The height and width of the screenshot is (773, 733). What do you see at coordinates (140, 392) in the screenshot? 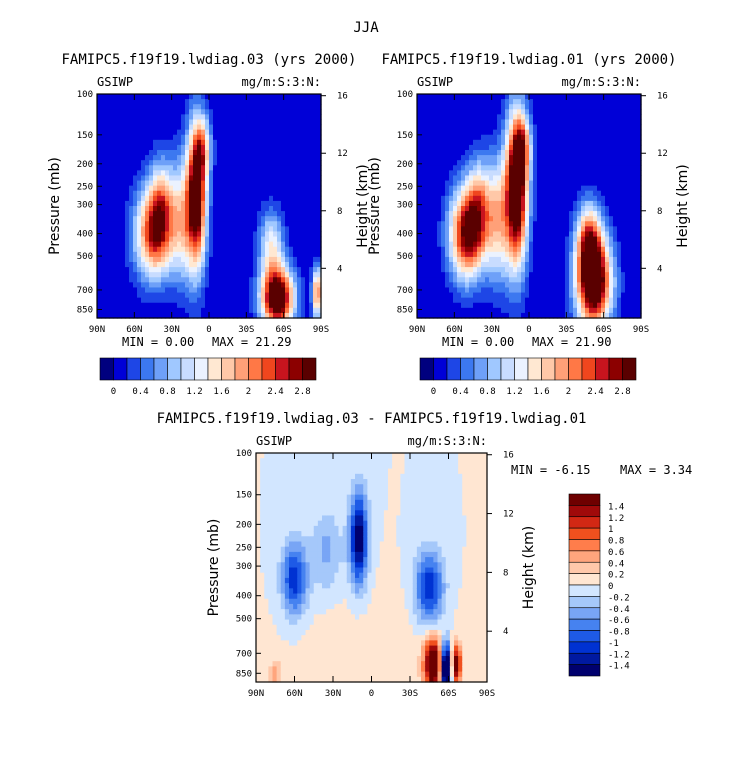
I see `colorbar-label: 0.4` at bounding box center [140, 392].